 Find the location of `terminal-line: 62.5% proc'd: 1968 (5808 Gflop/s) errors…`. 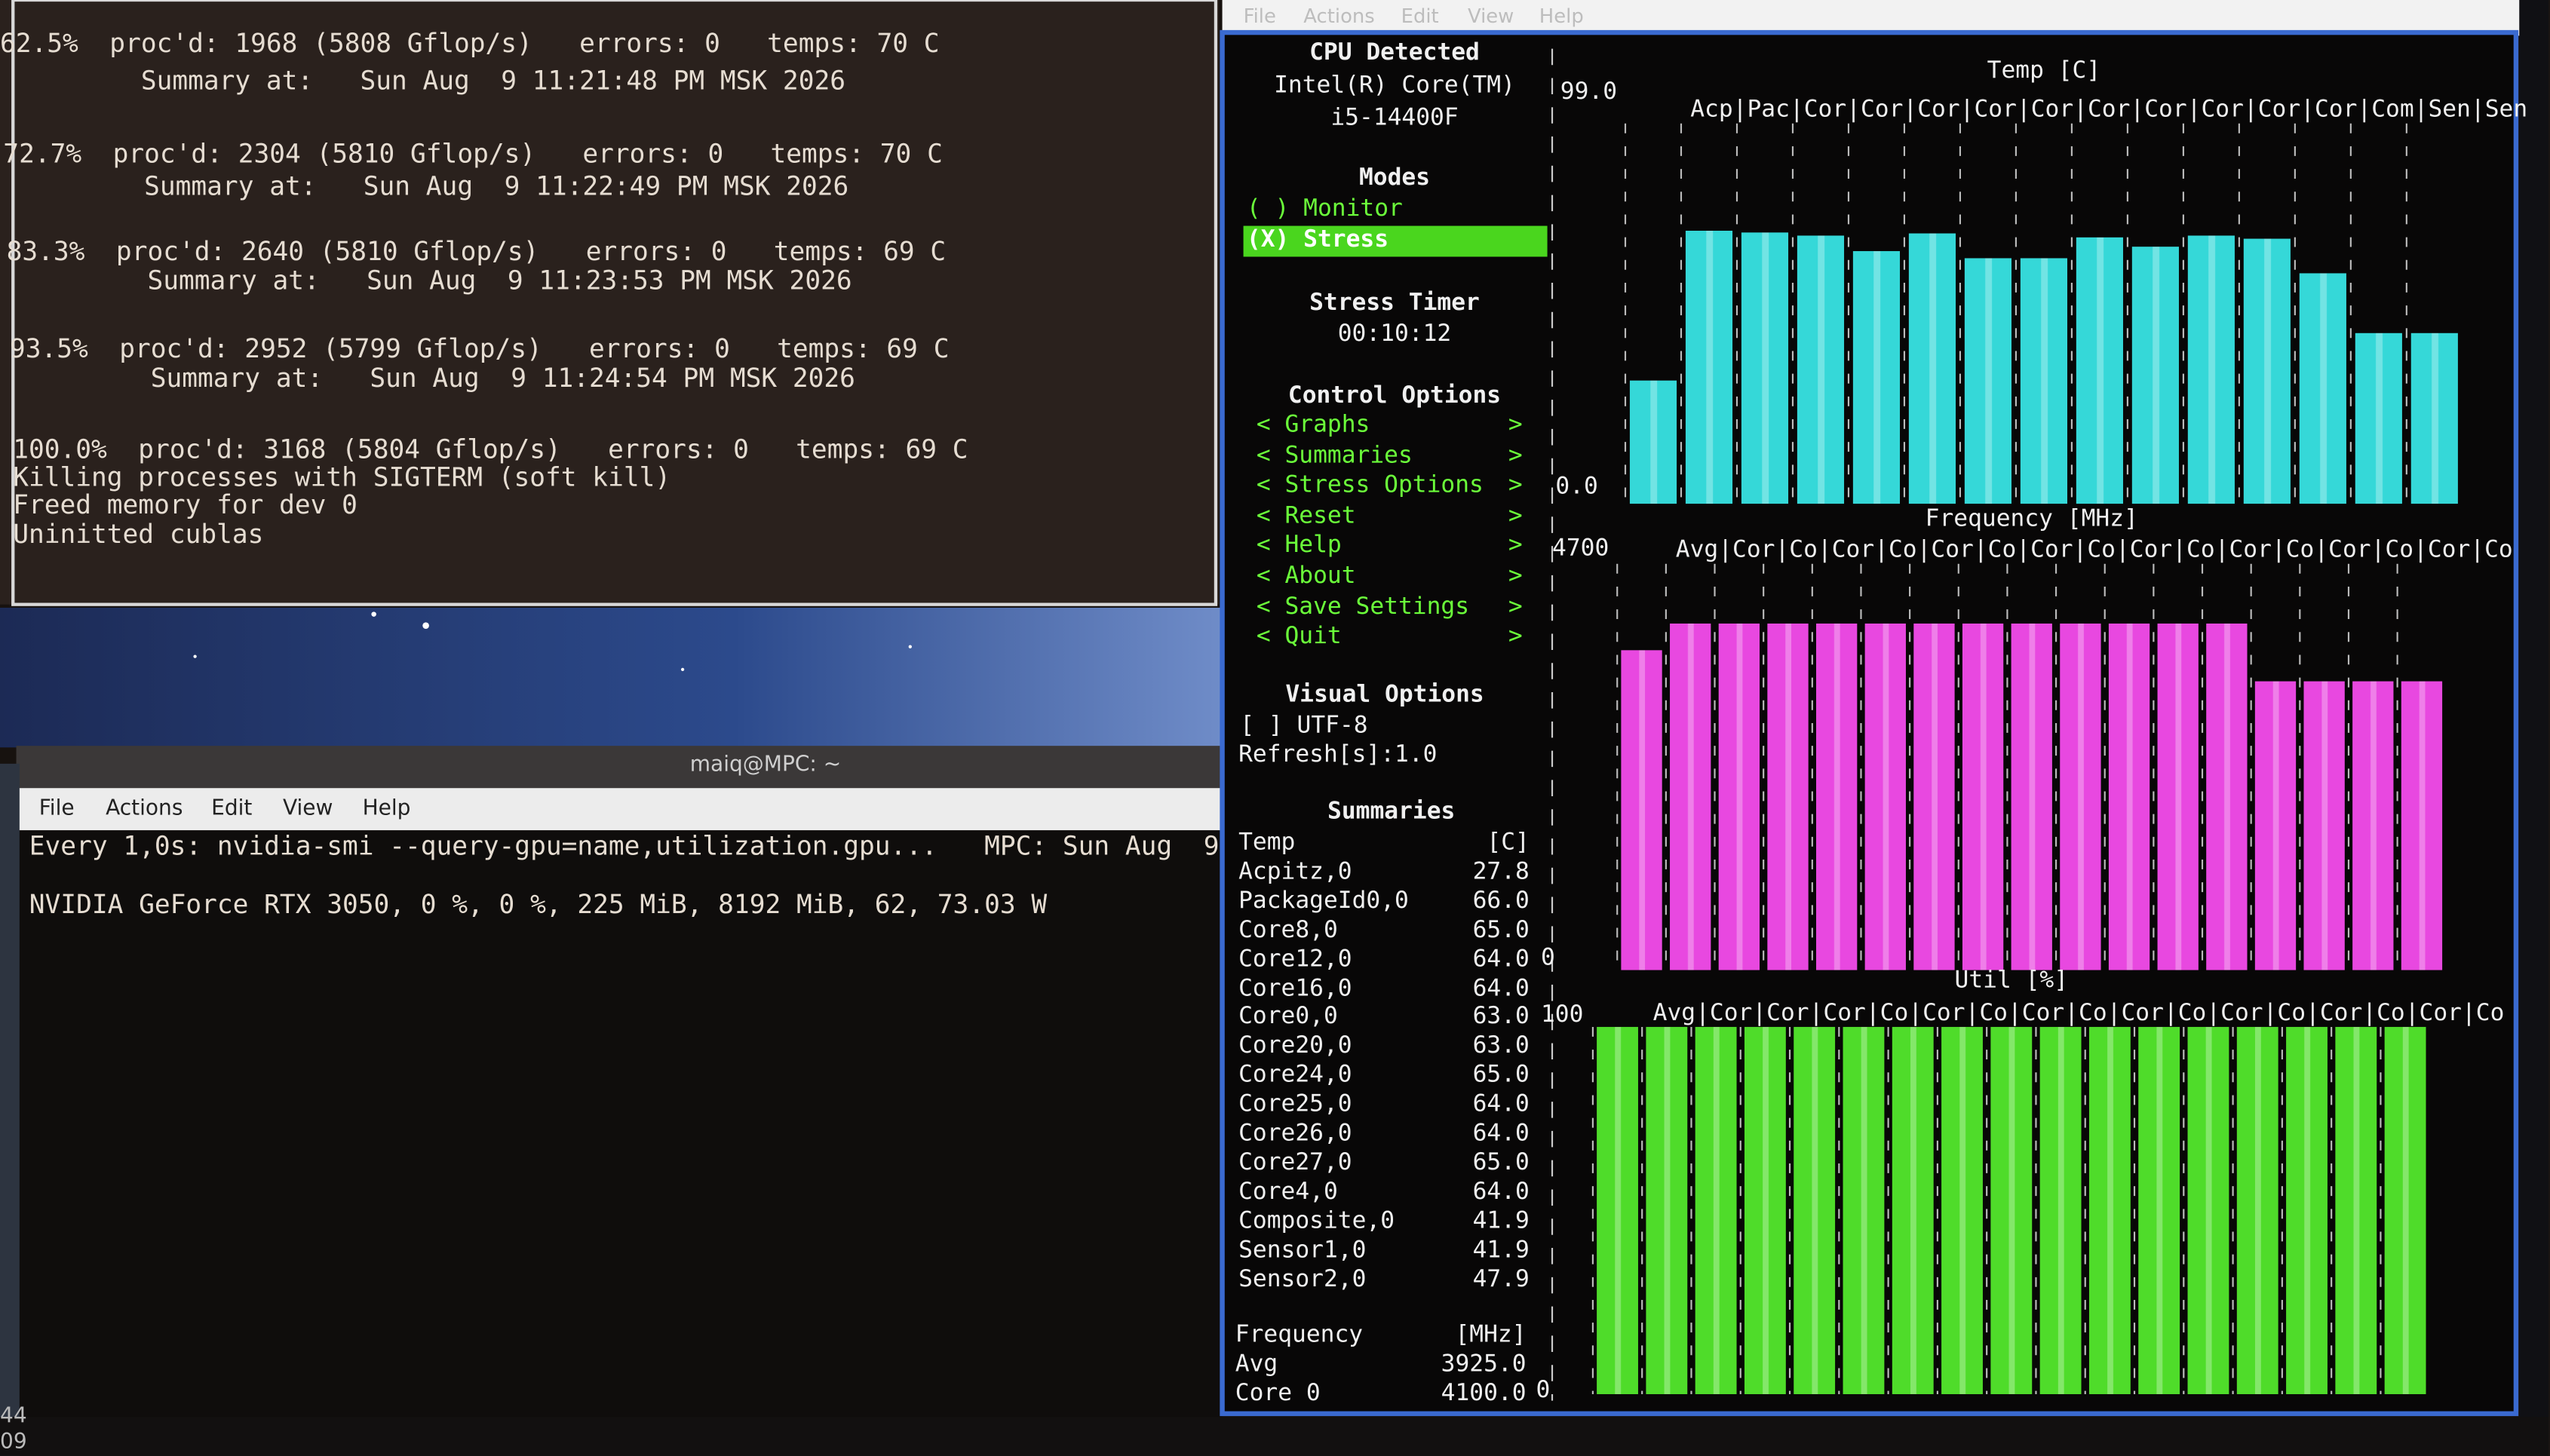

terminal-line: 62.5% proc'd: 1968 (5808 Gflop/s) errors… is located at coordinates (470, 43).